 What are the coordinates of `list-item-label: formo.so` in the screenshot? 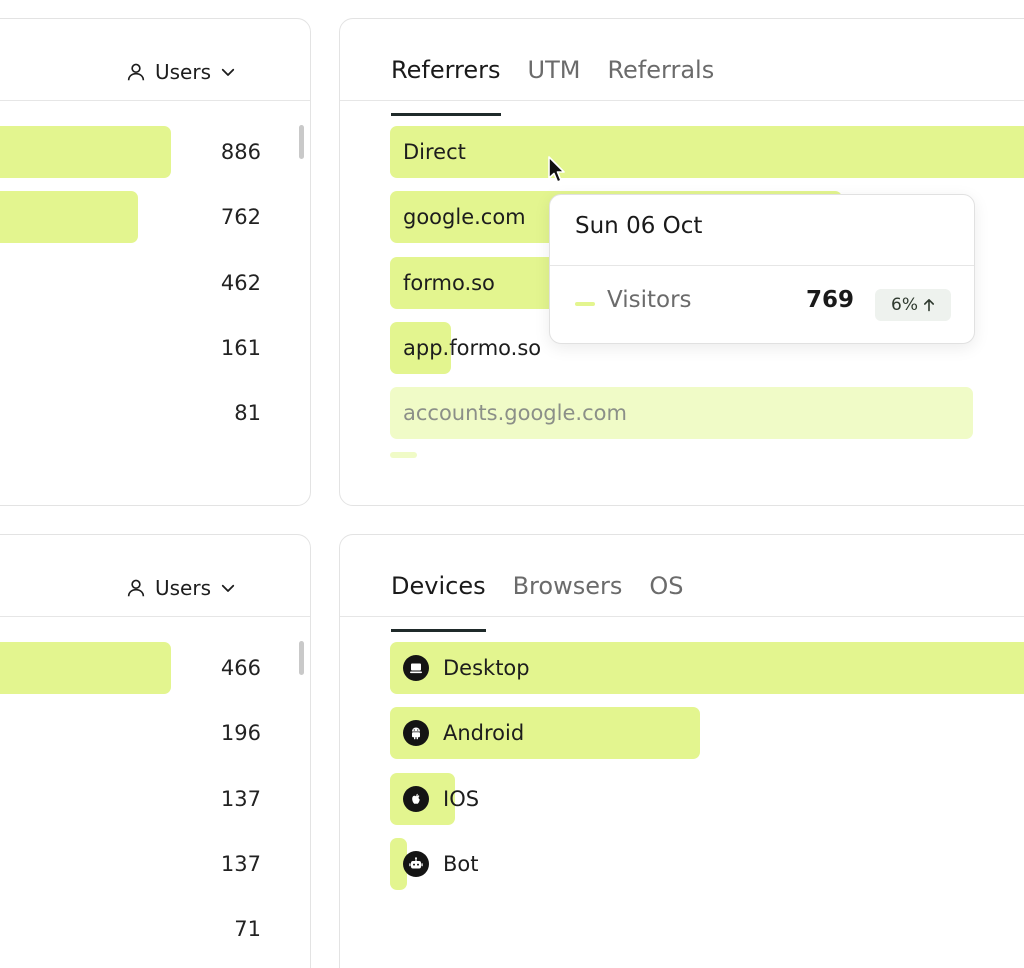 It's located at (449, 283).